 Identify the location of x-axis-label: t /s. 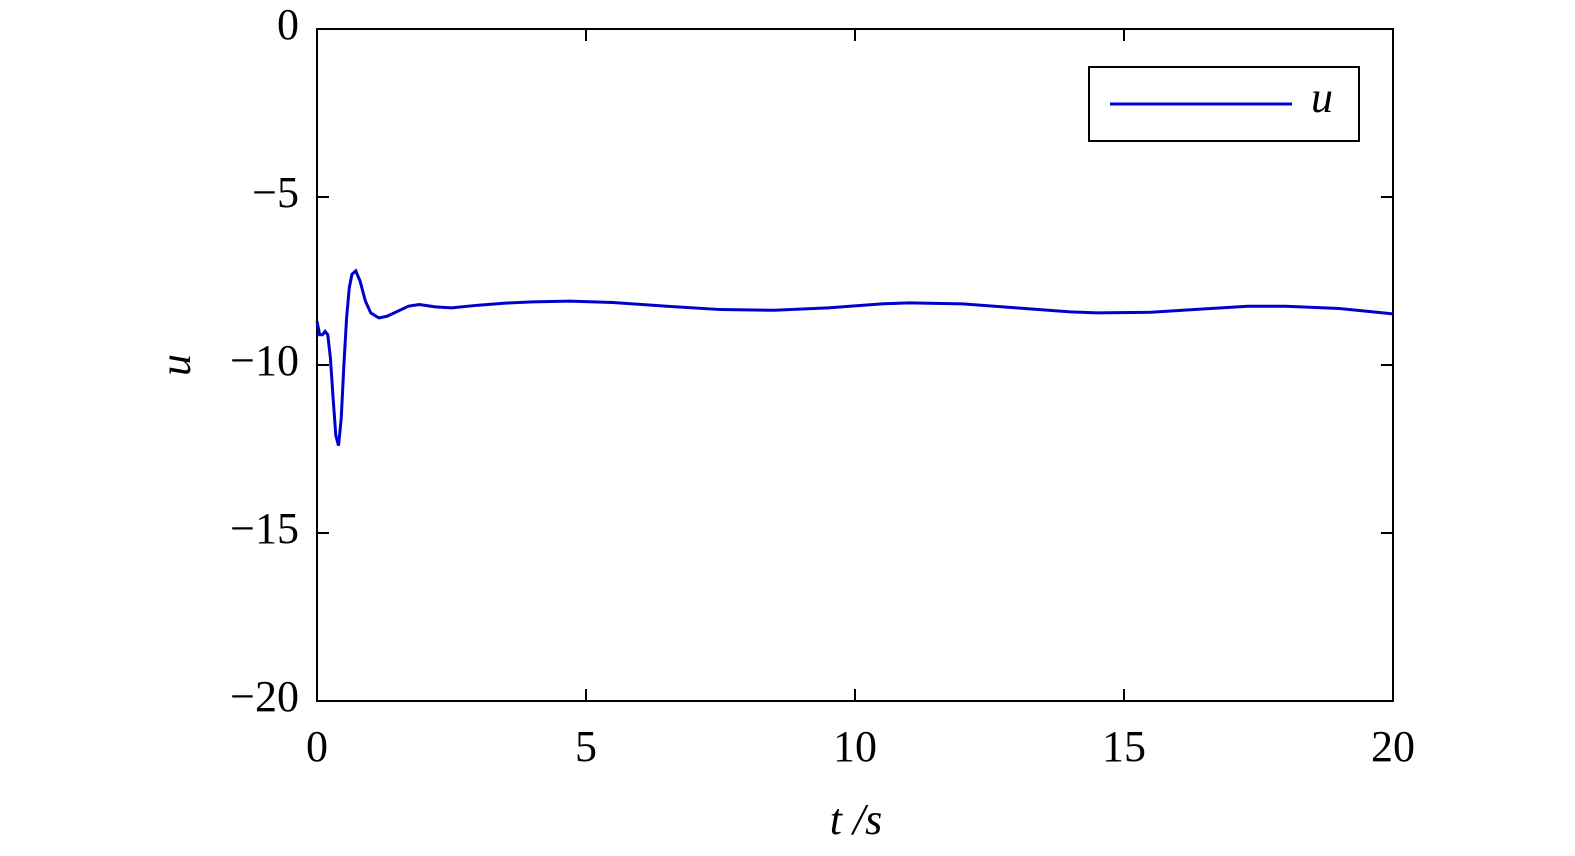
(856, 819).